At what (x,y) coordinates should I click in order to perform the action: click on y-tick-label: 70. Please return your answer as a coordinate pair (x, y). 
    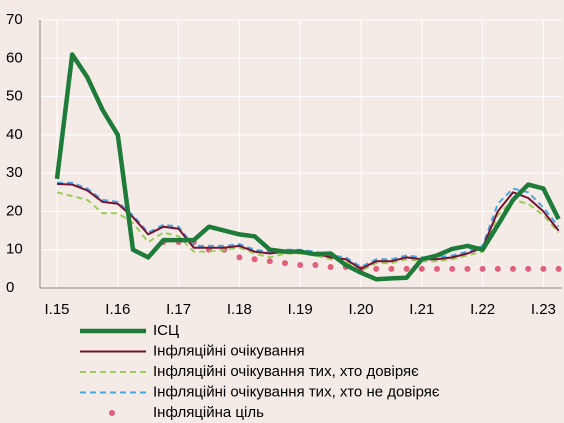
    Looking at the image, I should click on (14, 19).